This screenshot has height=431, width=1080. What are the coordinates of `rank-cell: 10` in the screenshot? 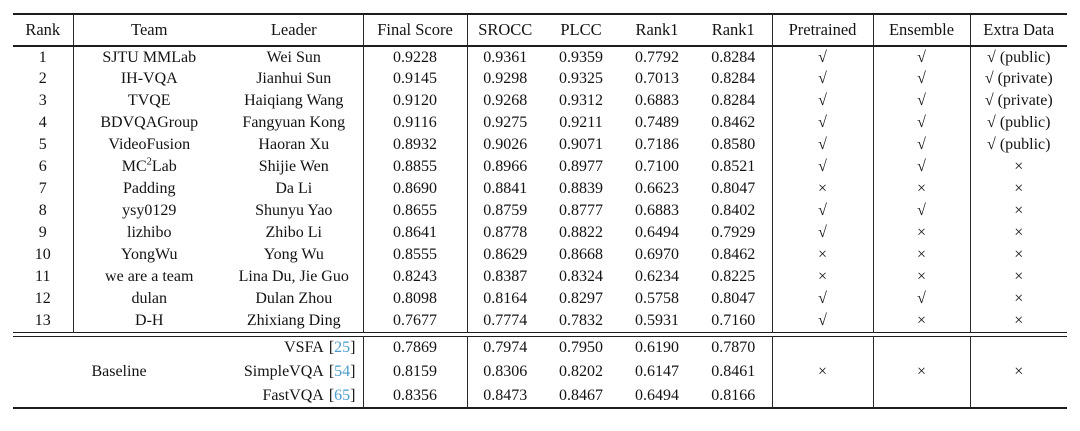 It's located at (43, 255).